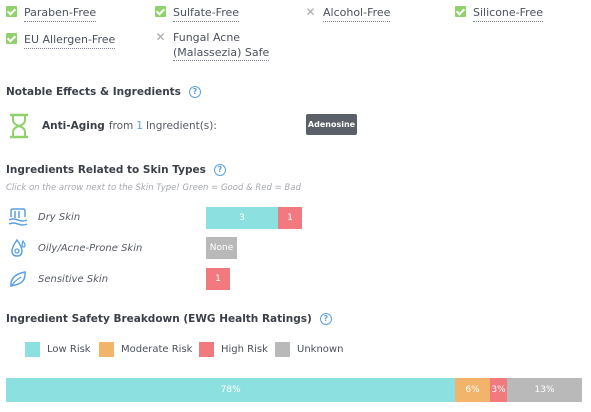 This screenshot has width=591, height=412. Describe the element at coordinates (181, 126) in the screenshot. I see `effect-suffix: Ingredient(s):` at that location.